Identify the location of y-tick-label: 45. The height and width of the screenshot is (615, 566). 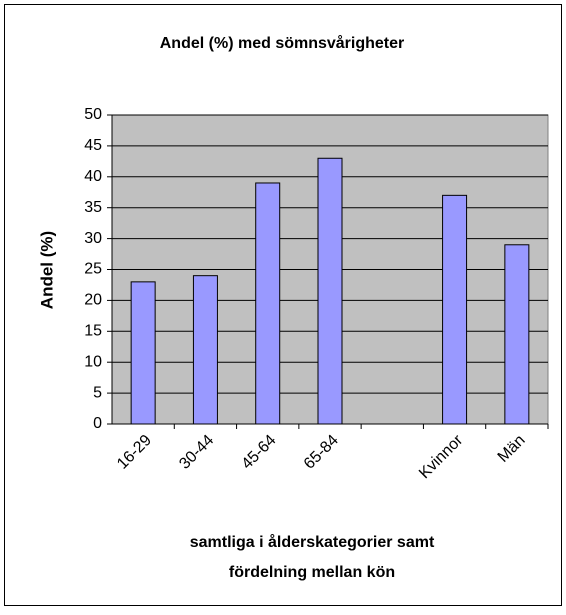
(93, 145).